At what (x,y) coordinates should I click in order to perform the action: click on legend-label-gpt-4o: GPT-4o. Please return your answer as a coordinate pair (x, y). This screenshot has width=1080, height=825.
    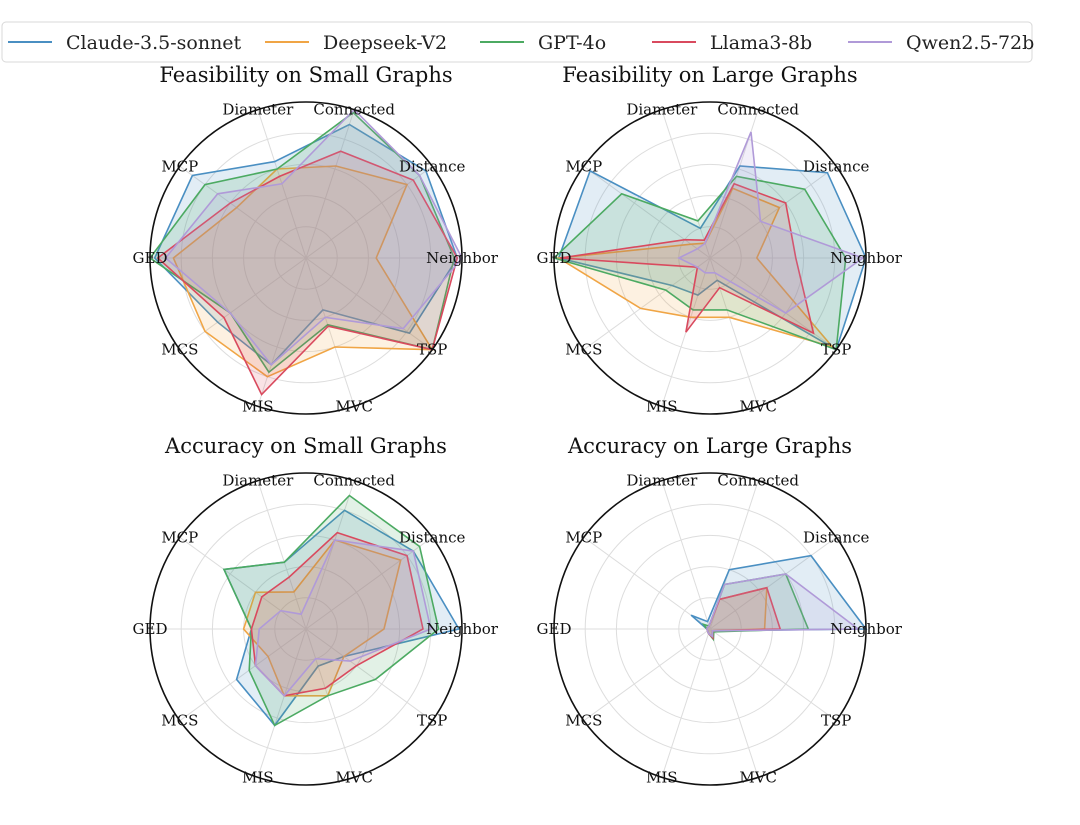
    Looking at the image, I should click on (572, 43).